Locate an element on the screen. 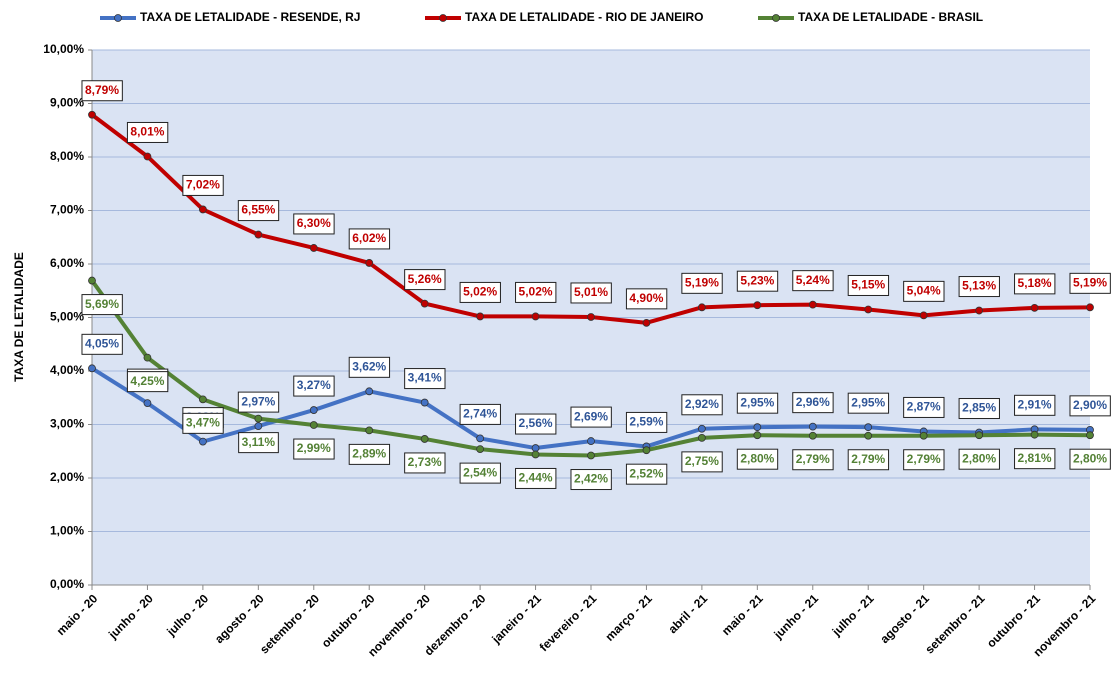  data-label-text: 2,92% is located at coordinates (702, 404).